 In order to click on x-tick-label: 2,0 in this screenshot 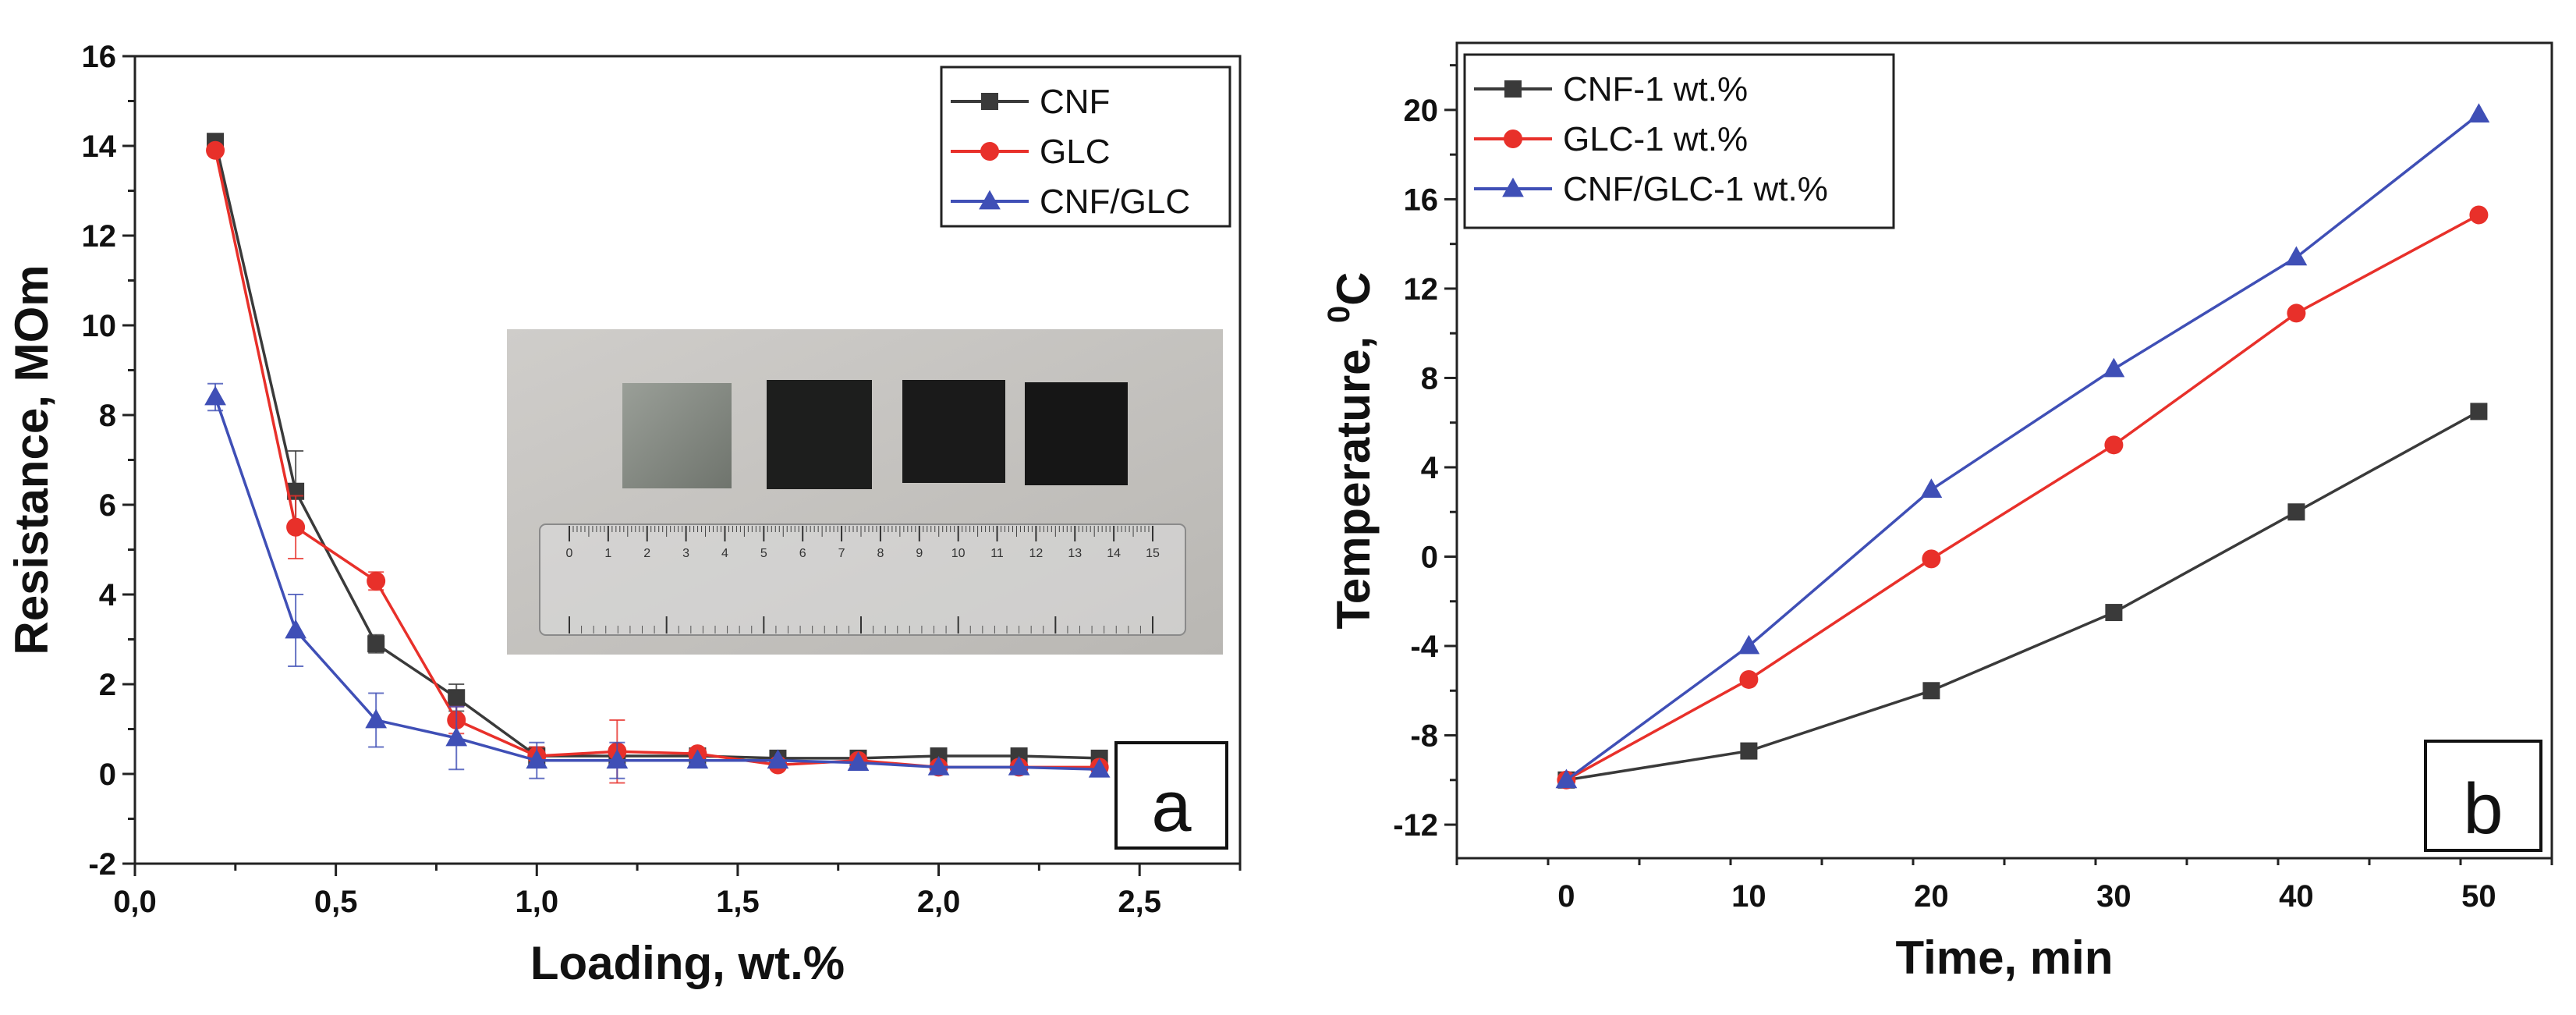, I will do `click(939, 902)`.